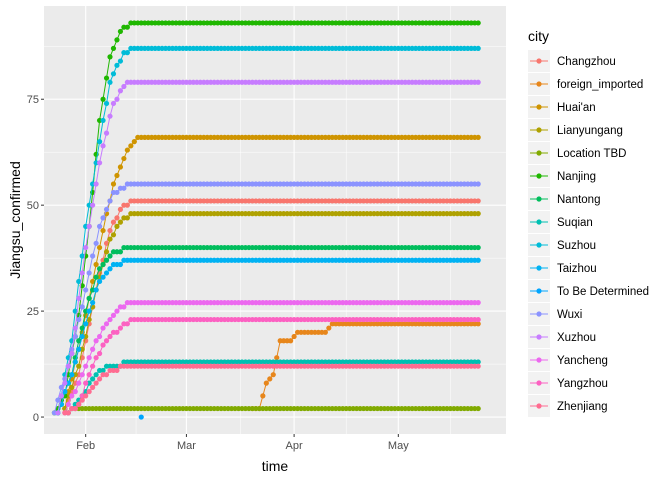 The height and width of the screenshot is (480, 672). What do you see at coordinates (562, 268) in the screenshot?
I see `legend-item: Taizhou` at bounding box center [562, 268].